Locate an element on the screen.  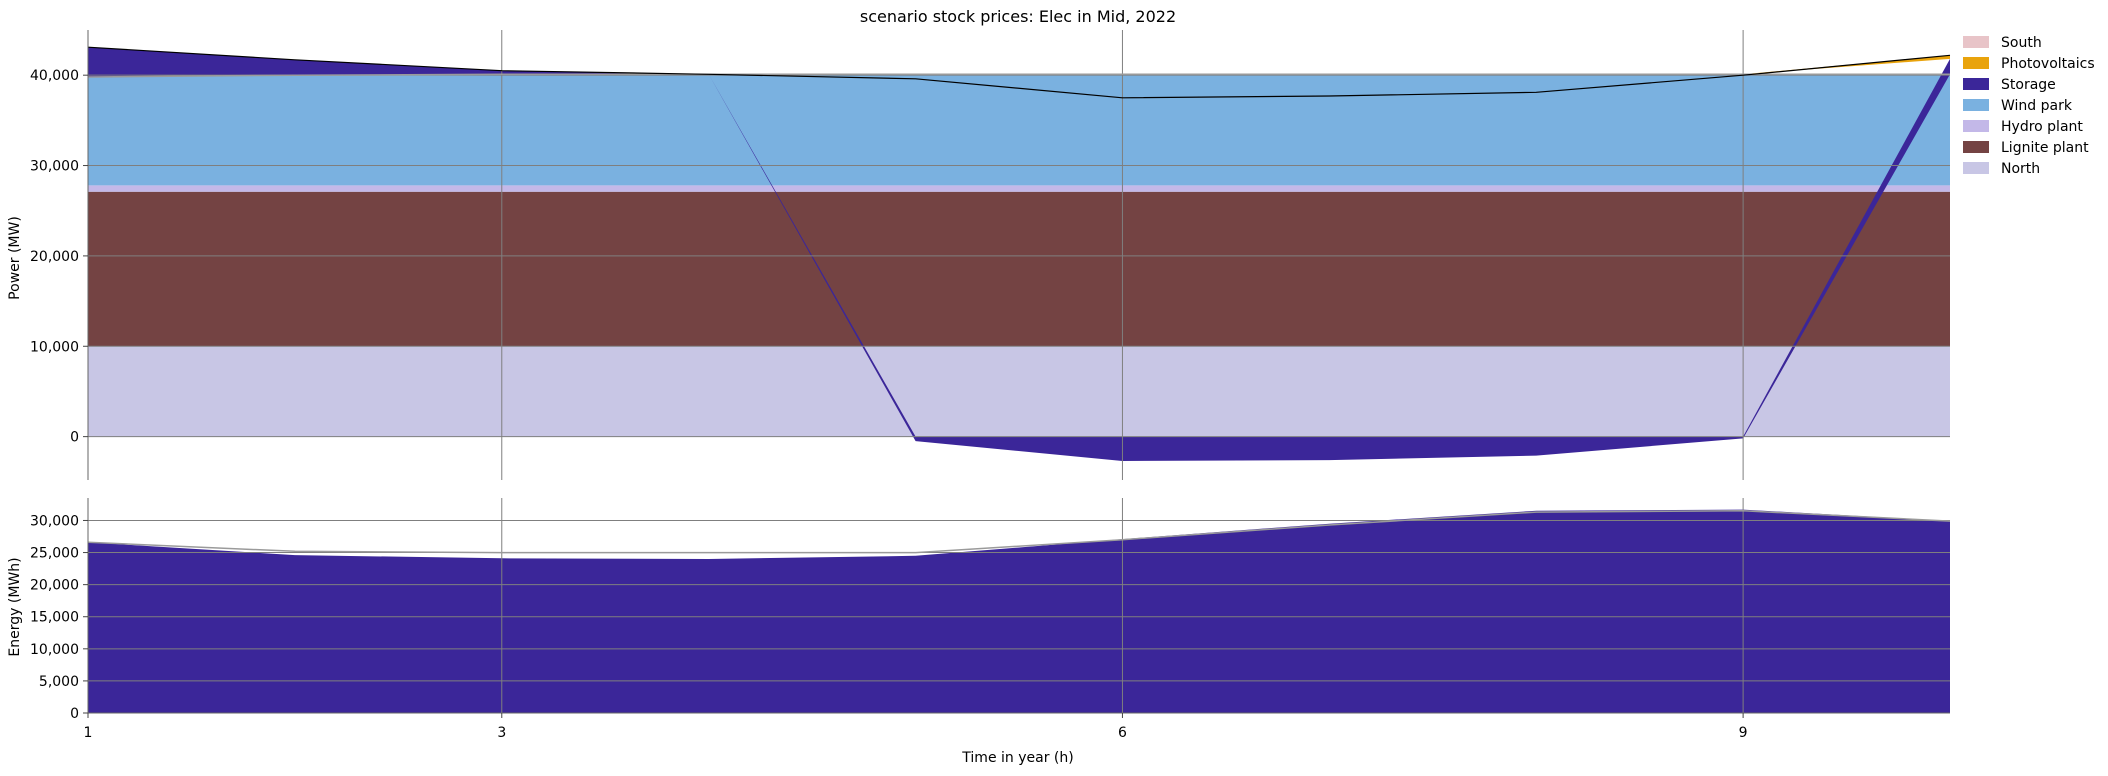
legend-label-wind-park: Wind park is located at coordinates (2037, 106).